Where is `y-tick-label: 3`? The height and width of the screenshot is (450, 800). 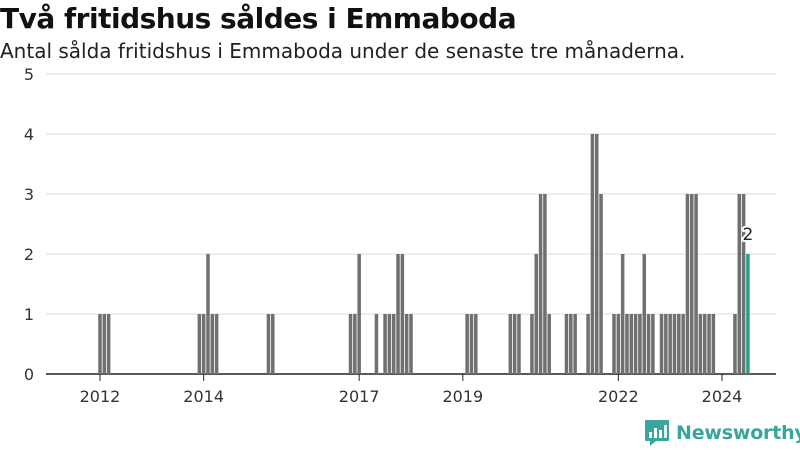 y-tick-label: 3 is located at coordinates (29, 194).